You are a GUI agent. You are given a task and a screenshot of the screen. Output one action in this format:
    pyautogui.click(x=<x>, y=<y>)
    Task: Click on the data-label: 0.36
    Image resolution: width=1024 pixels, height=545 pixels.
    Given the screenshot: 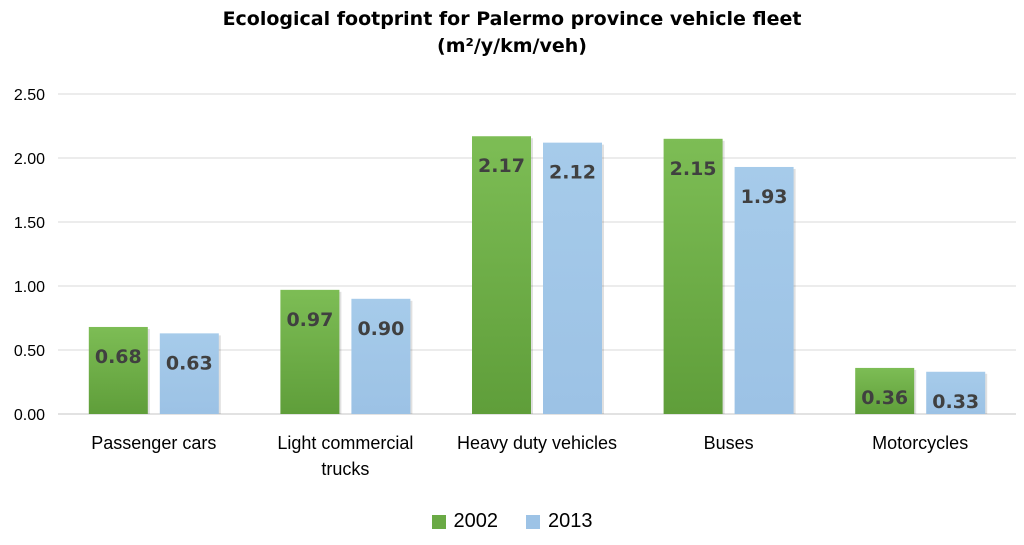 What is the action you would take?
    pyautogui.click(x=884, y=398)
    